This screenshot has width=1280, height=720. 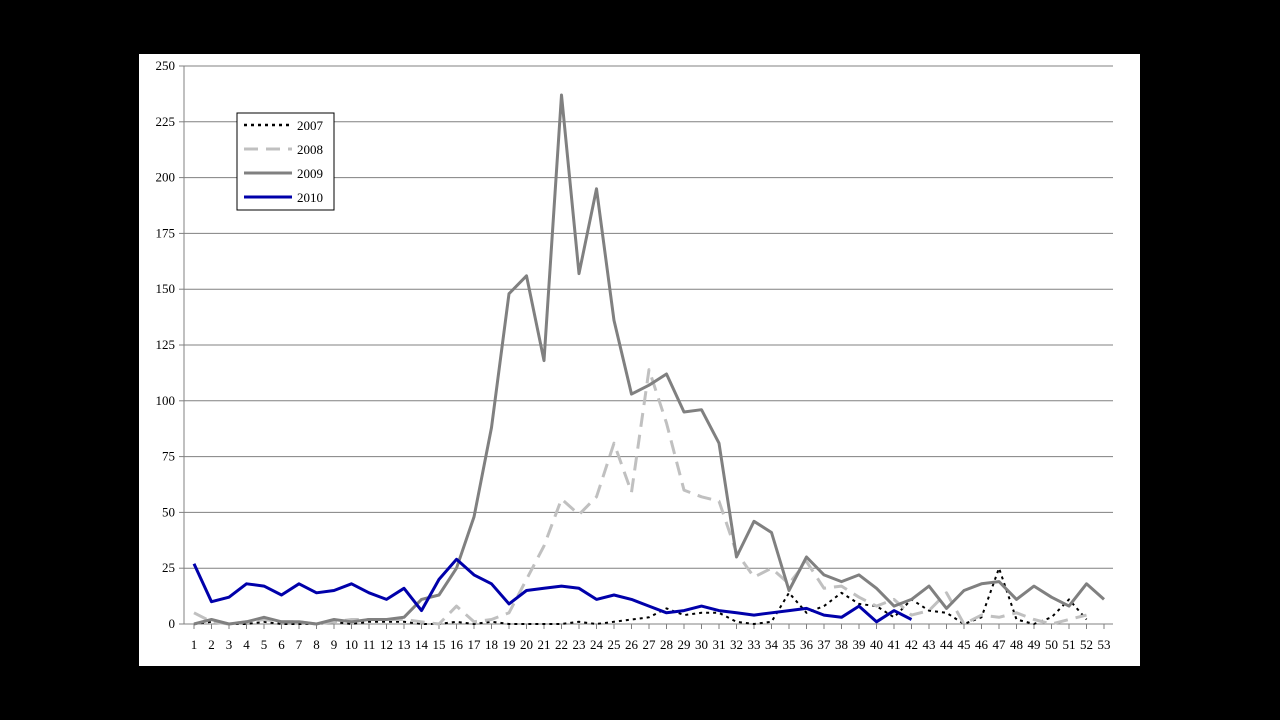 I want to click on x-tick-label: 19, so click(x=509, y=644).